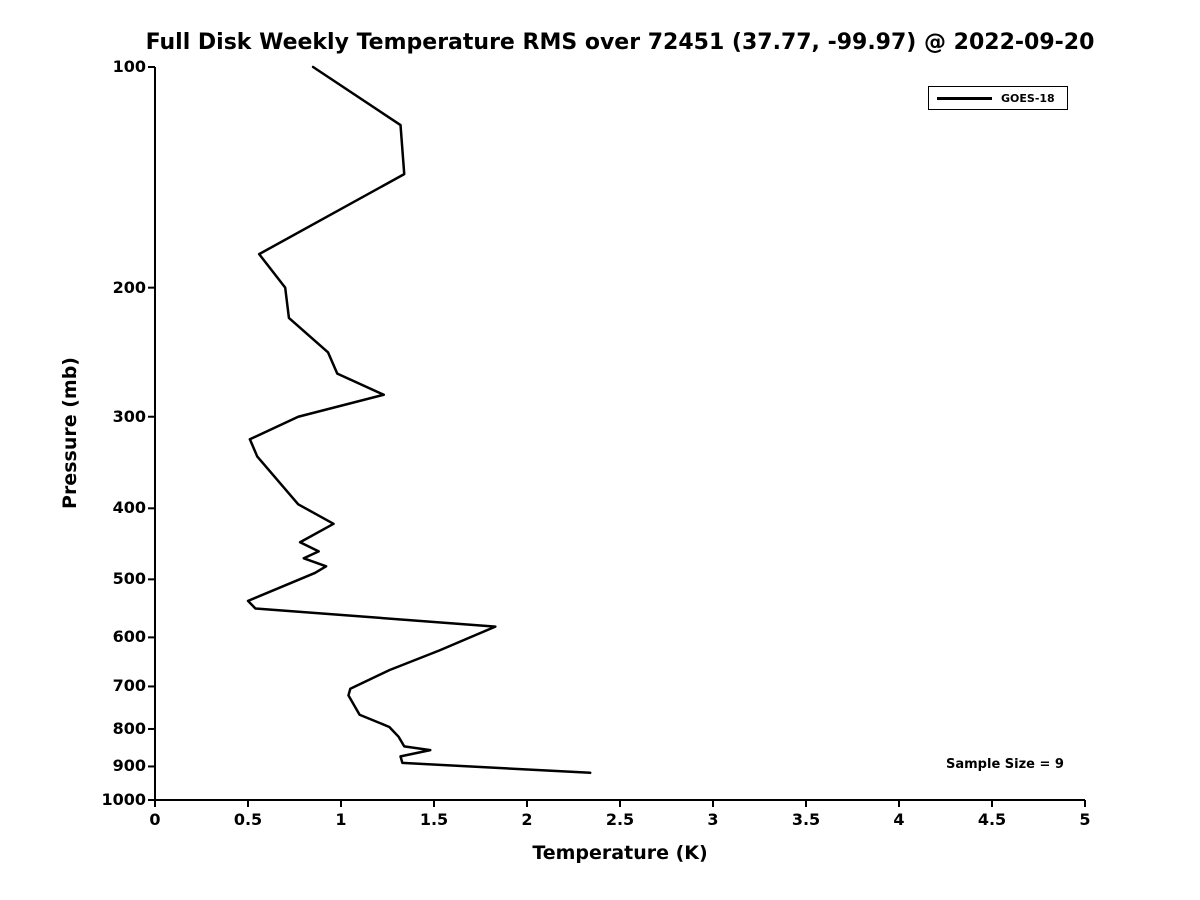 Image resolution: width=1200 pixels, height=900 pixels. What do you see at coordinates (123, 799) in the screenshot?
I see `y-tick-label: 1000` at bounding box center [123, 799].